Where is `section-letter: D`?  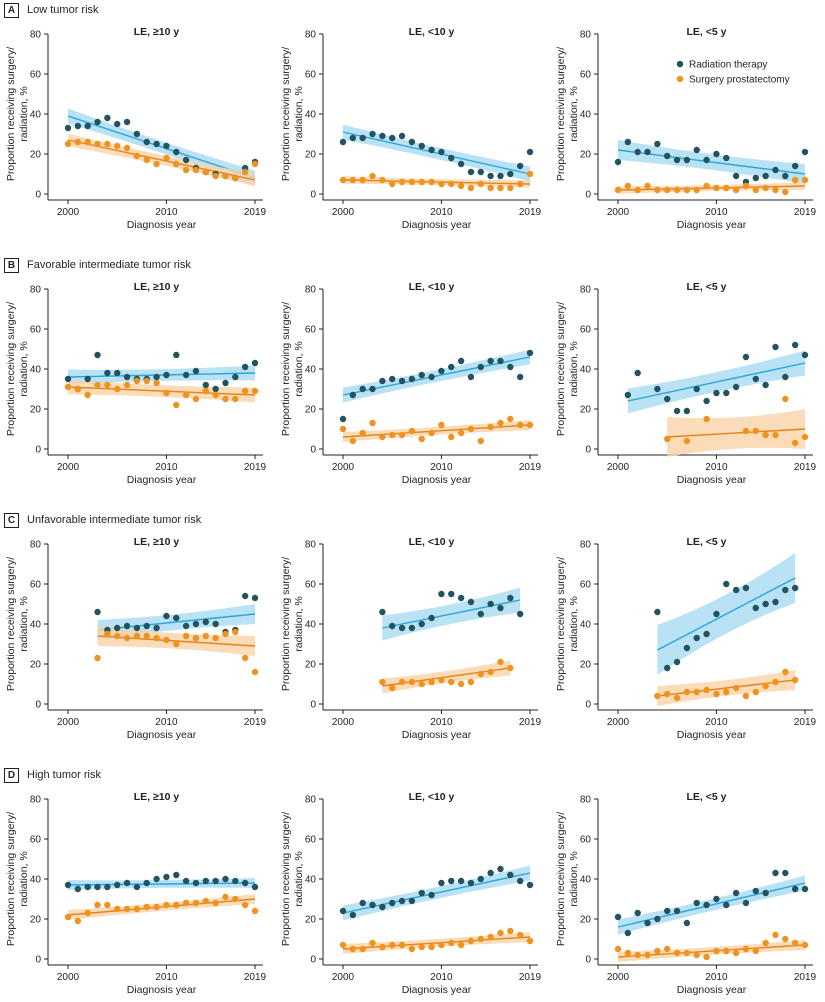
section-letter: D is located at coordinates (11, 775).